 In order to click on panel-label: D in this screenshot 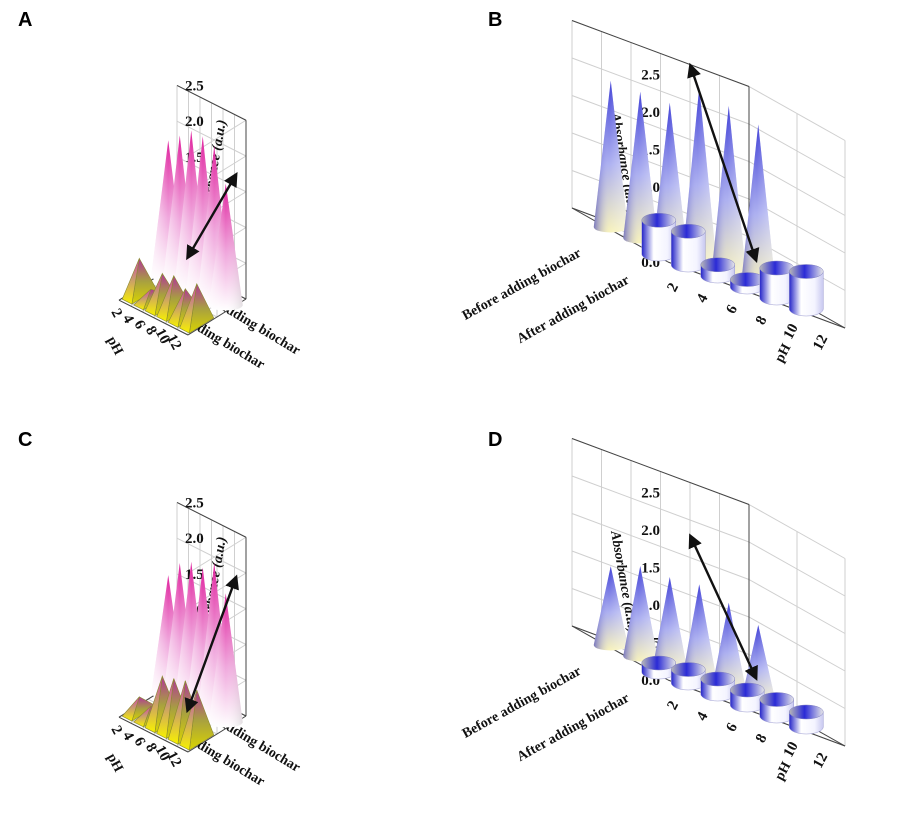, I will do `click(495, 440)`.